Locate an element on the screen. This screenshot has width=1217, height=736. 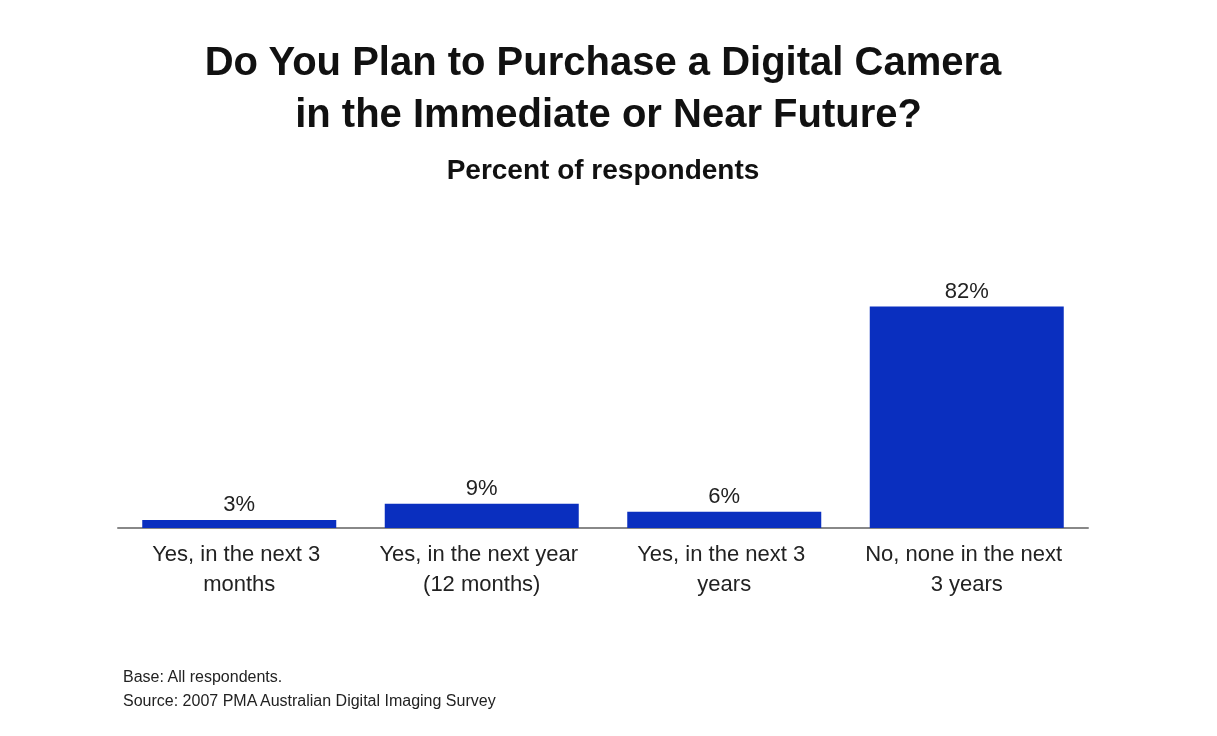
data-label: 6% is located at coordinates (724, 496).